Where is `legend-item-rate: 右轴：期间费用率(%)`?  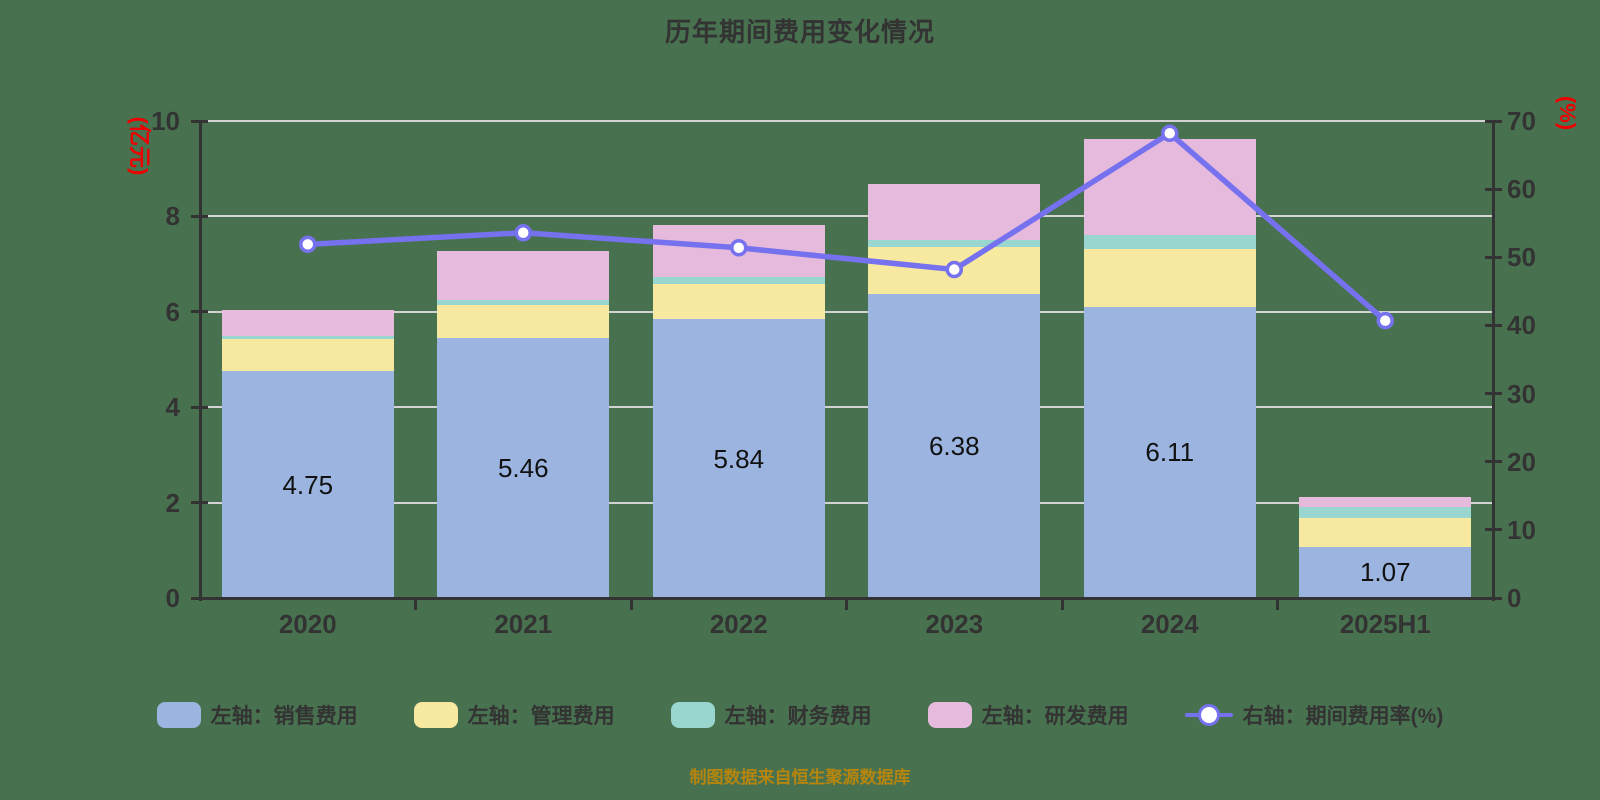
legend-item-rate: 右轴：期间费用率(%) is located at coordinates (1314, 715).